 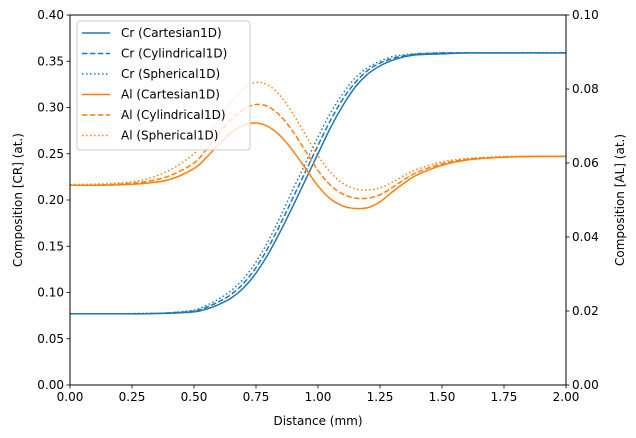 I want to click on x-tick-label: 0.00, so click(x=70, y=397).